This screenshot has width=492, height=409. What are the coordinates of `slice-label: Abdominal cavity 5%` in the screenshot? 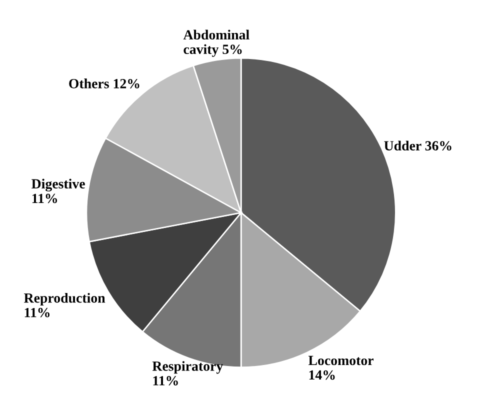 It's located at (216, 43).